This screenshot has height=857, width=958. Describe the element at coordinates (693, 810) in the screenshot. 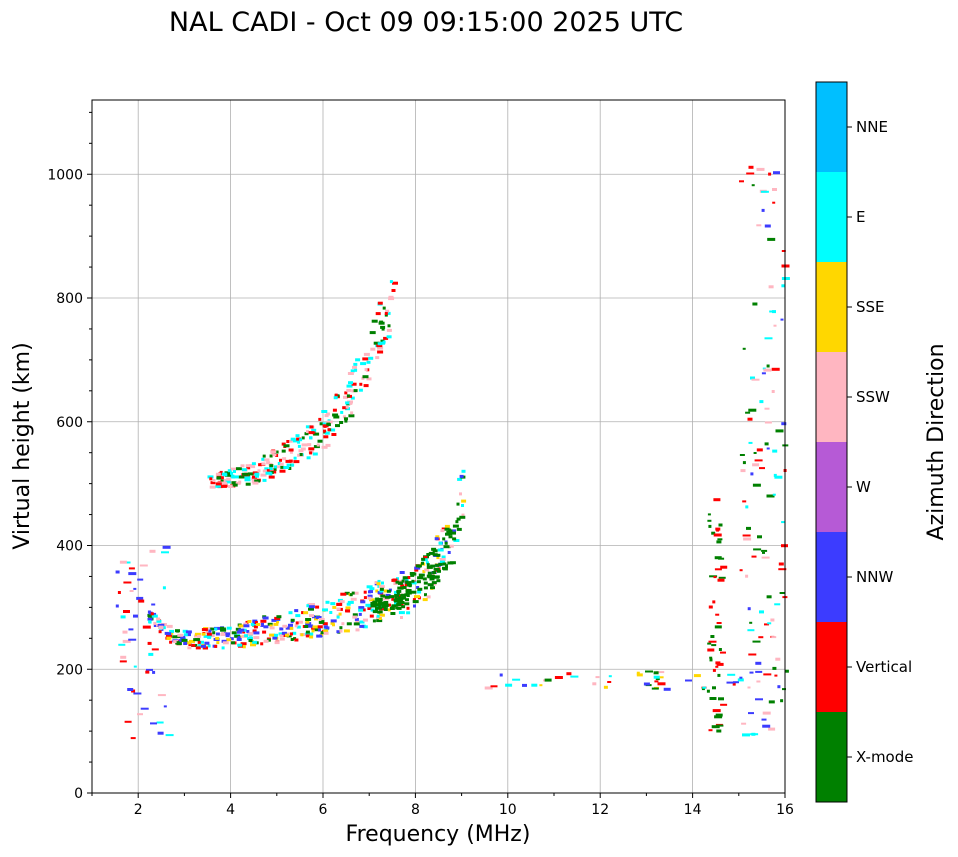

I see `x-tick-label: 14` at that location.